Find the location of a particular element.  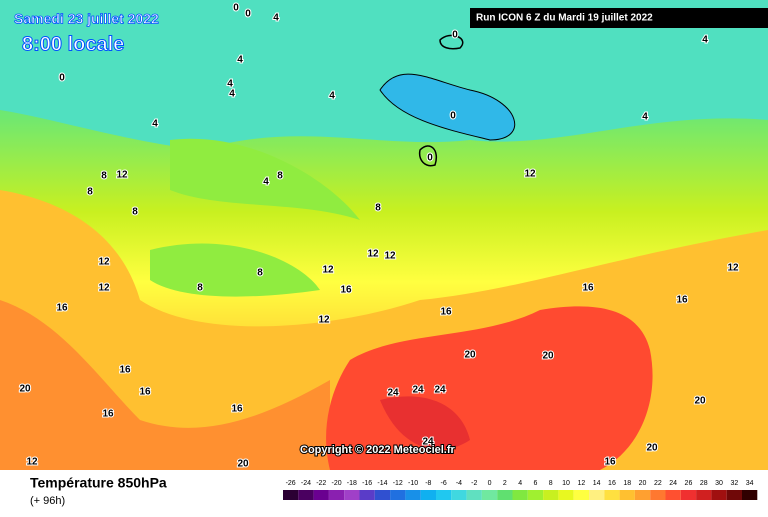

scale-label: -2 is located at coordinates (474, 483).